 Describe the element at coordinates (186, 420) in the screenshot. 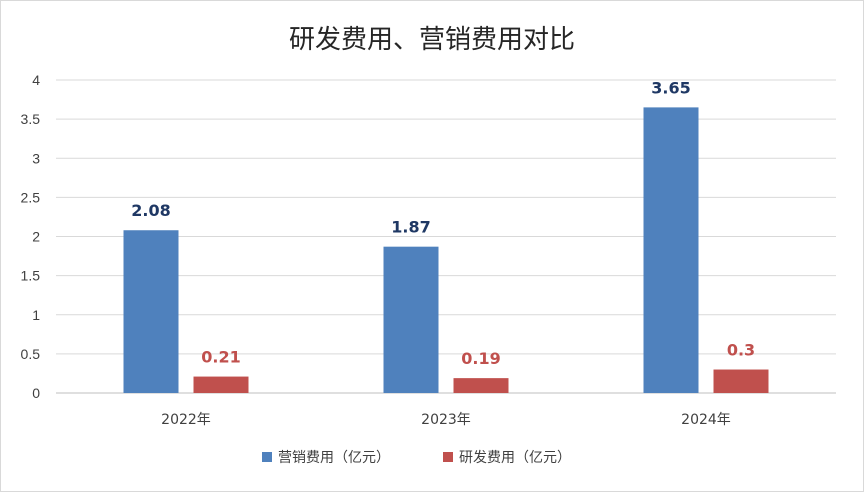

I see `x-category-label: 2022年` at that location.